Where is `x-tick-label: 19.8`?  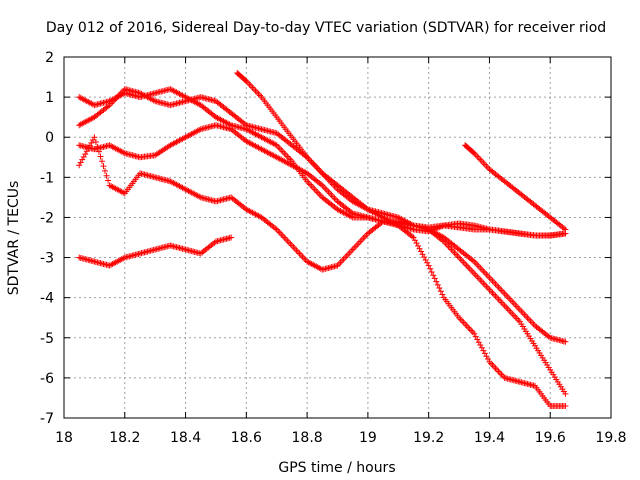
x-tick-label: 19.8 is located at coordinates (610, 438).